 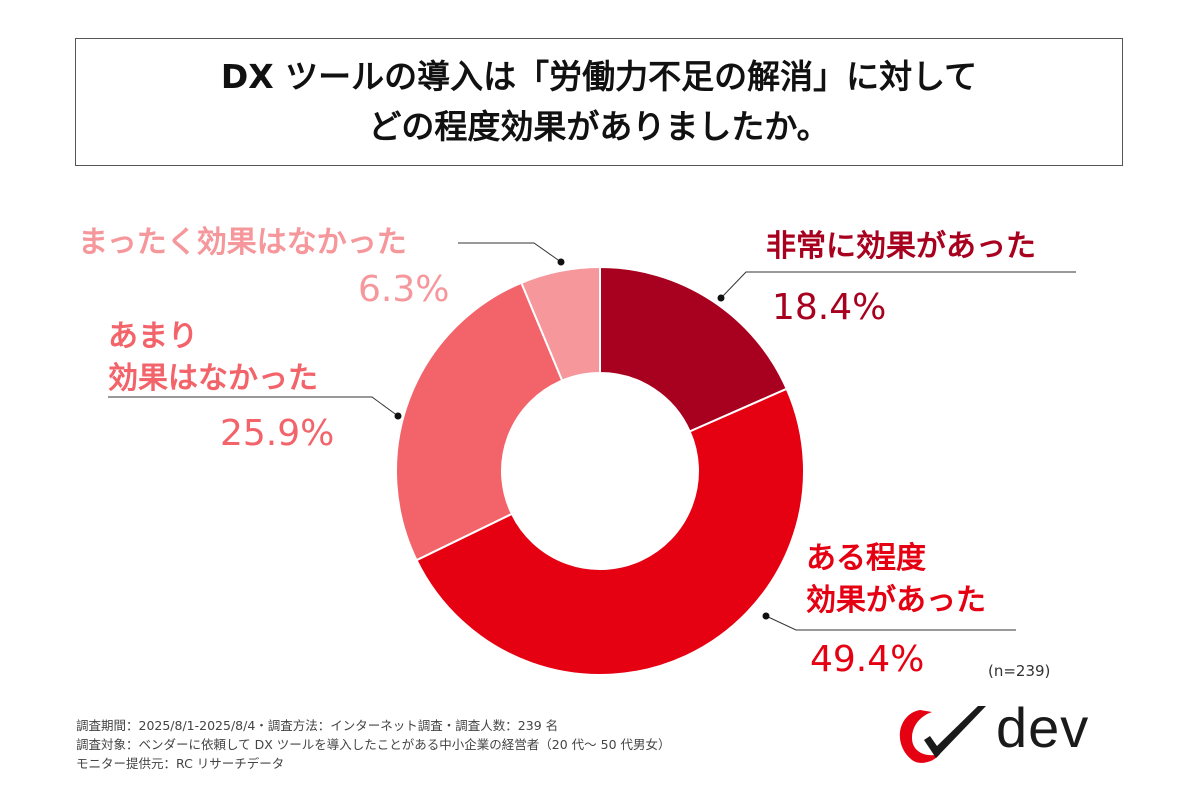 I want to click on slice-value-very-effective: 18.4%, so click(x=829, y=307).